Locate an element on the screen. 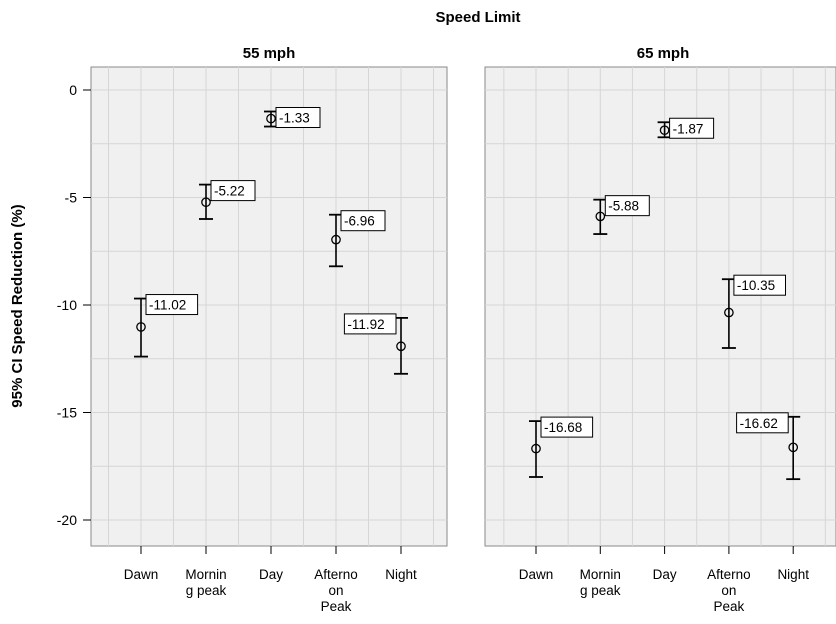 This screenshot has width=836, height=624. data-label: -1.33 is located at coordinates (294, 118).